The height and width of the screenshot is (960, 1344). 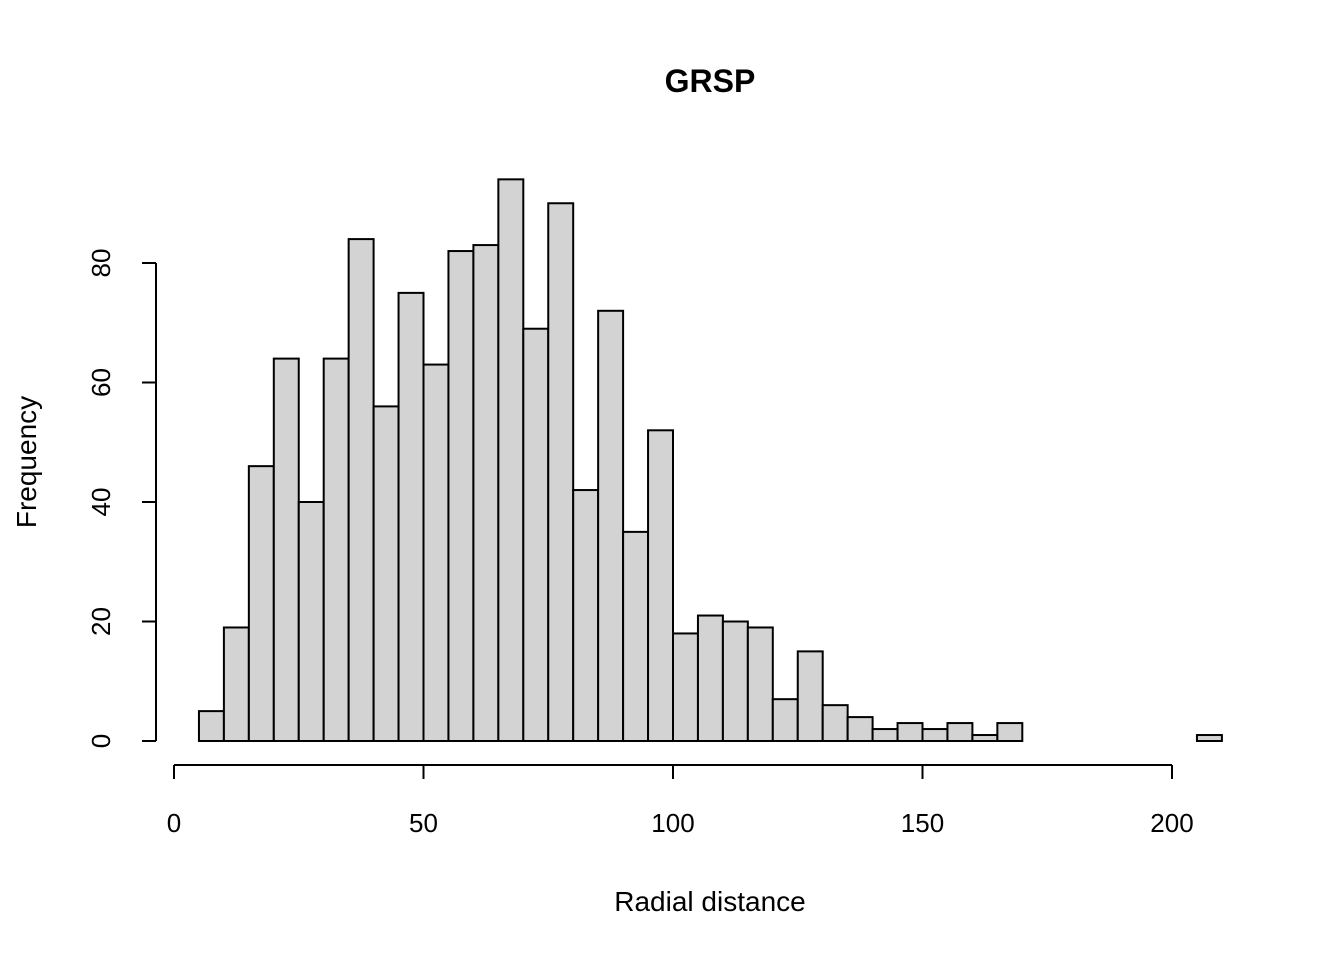 What do you see at coordinates (710, 81) in the screenshot?
I see `chart-title: GRSP` at bounding box center [710, 81].